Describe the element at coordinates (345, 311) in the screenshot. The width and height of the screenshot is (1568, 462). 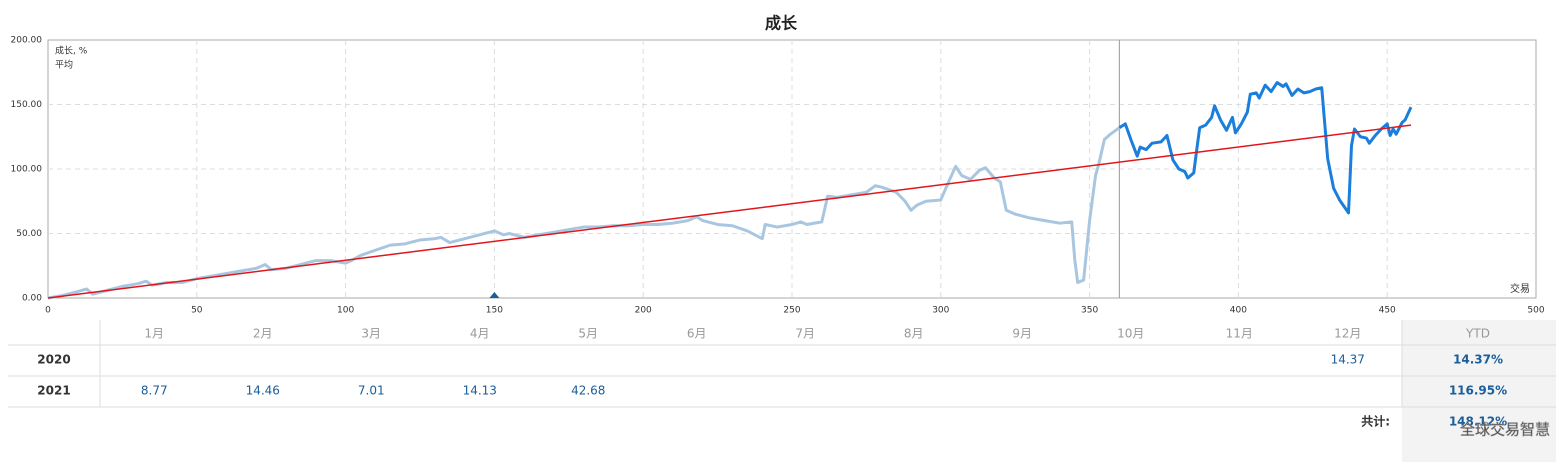
I see `x-tick-label: 100` at that location.